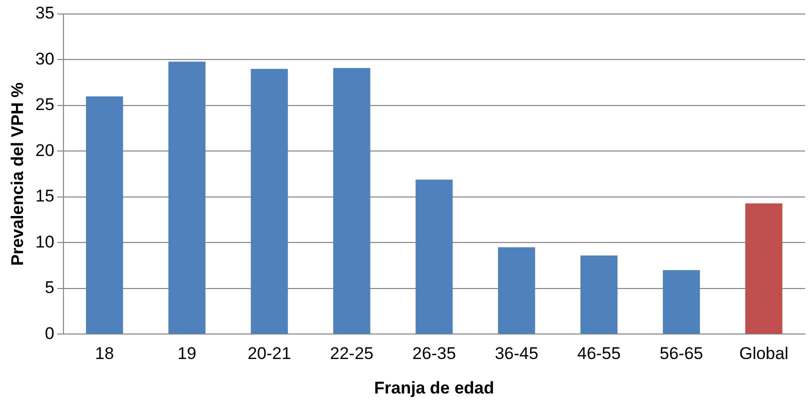  What do you see at coordinates (44, 13) in the screenshot?
I see `y-tick-label: 35` at bounding box center [44, 13].